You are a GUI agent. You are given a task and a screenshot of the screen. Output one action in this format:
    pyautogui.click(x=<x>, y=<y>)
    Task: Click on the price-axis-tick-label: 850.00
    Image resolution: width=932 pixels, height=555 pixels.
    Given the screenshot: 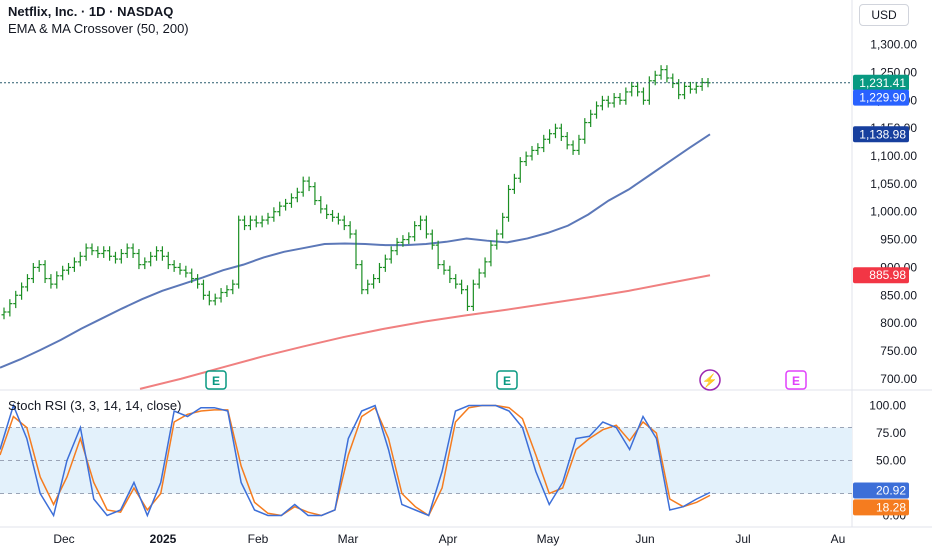 What is the action you would take?
    pyautogui.click(x=898, y=295)
    